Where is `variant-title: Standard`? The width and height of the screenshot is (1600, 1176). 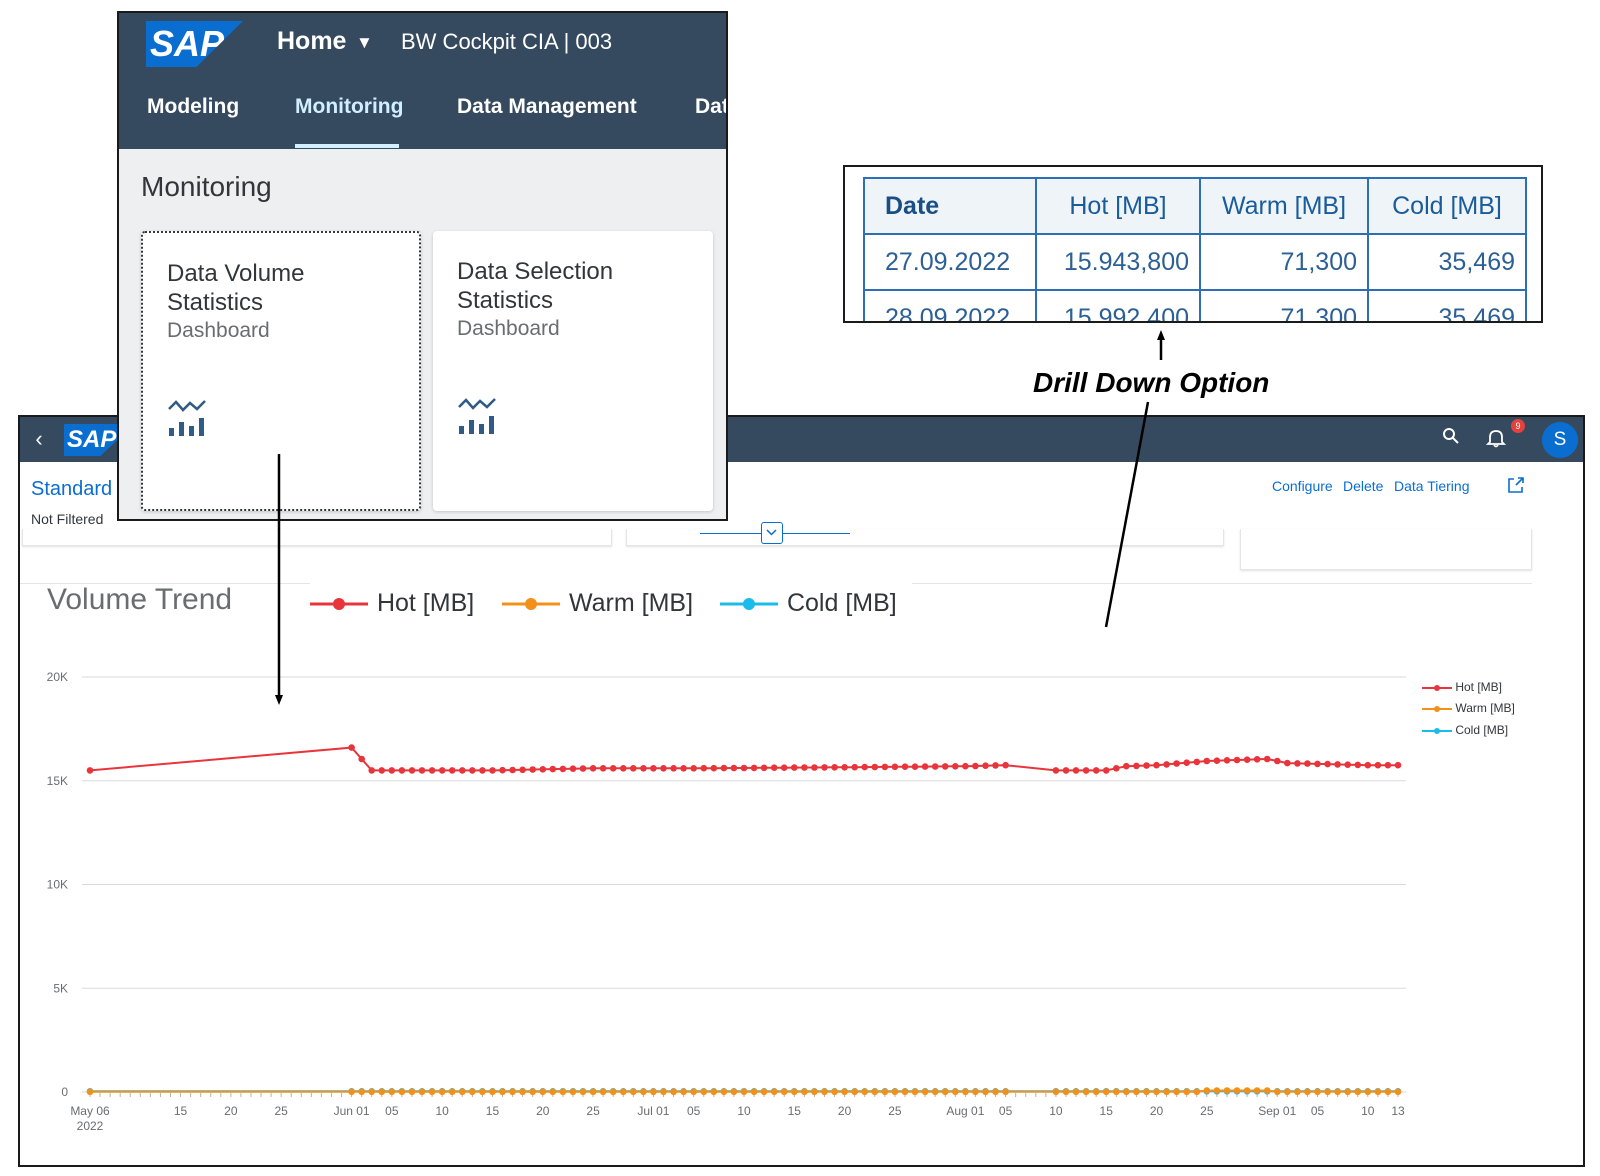
variant-title: Standard is located at coordinates (72, 489).